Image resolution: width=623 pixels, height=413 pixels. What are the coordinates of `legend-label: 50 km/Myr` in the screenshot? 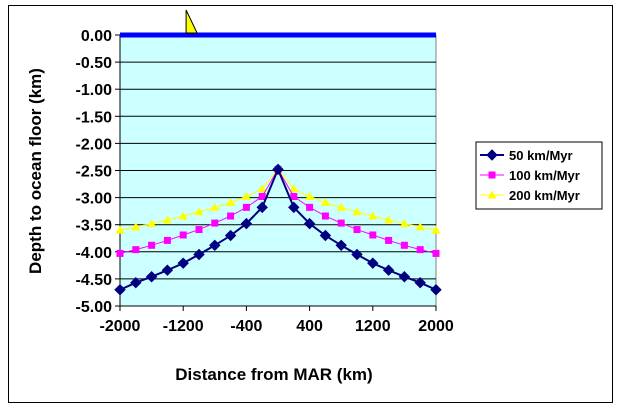 It's located at (541, 155).